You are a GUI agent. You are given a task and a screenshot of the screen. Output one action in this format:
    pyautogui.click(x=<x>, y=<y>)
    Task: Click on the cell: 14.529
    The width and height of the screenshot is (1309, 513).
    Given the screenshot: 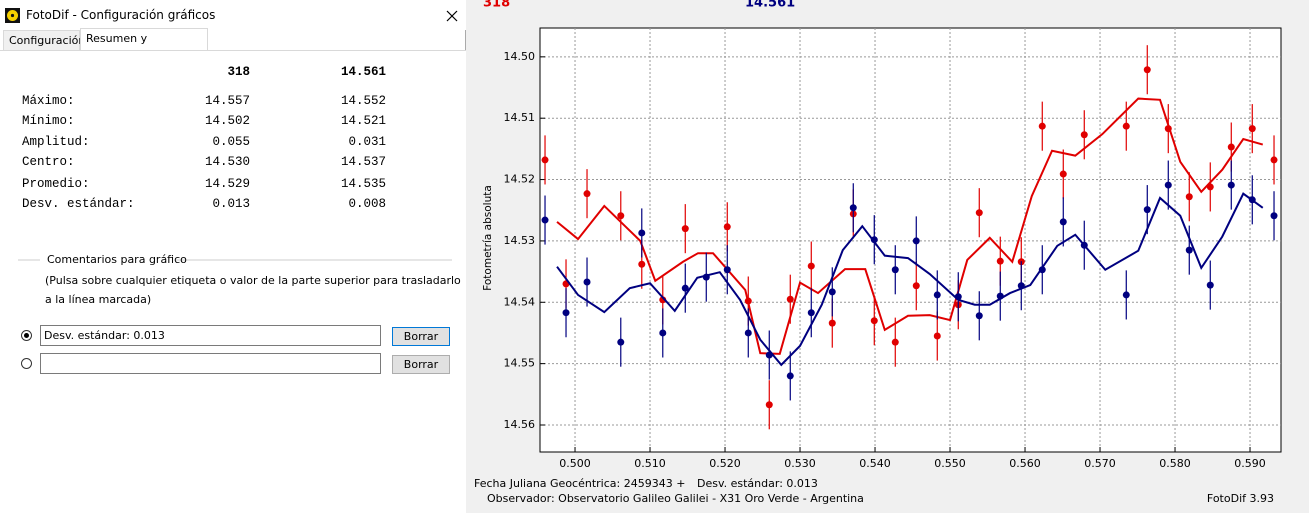 What is the action you would take?
    pyautogui.click(x=227, y=184)
    